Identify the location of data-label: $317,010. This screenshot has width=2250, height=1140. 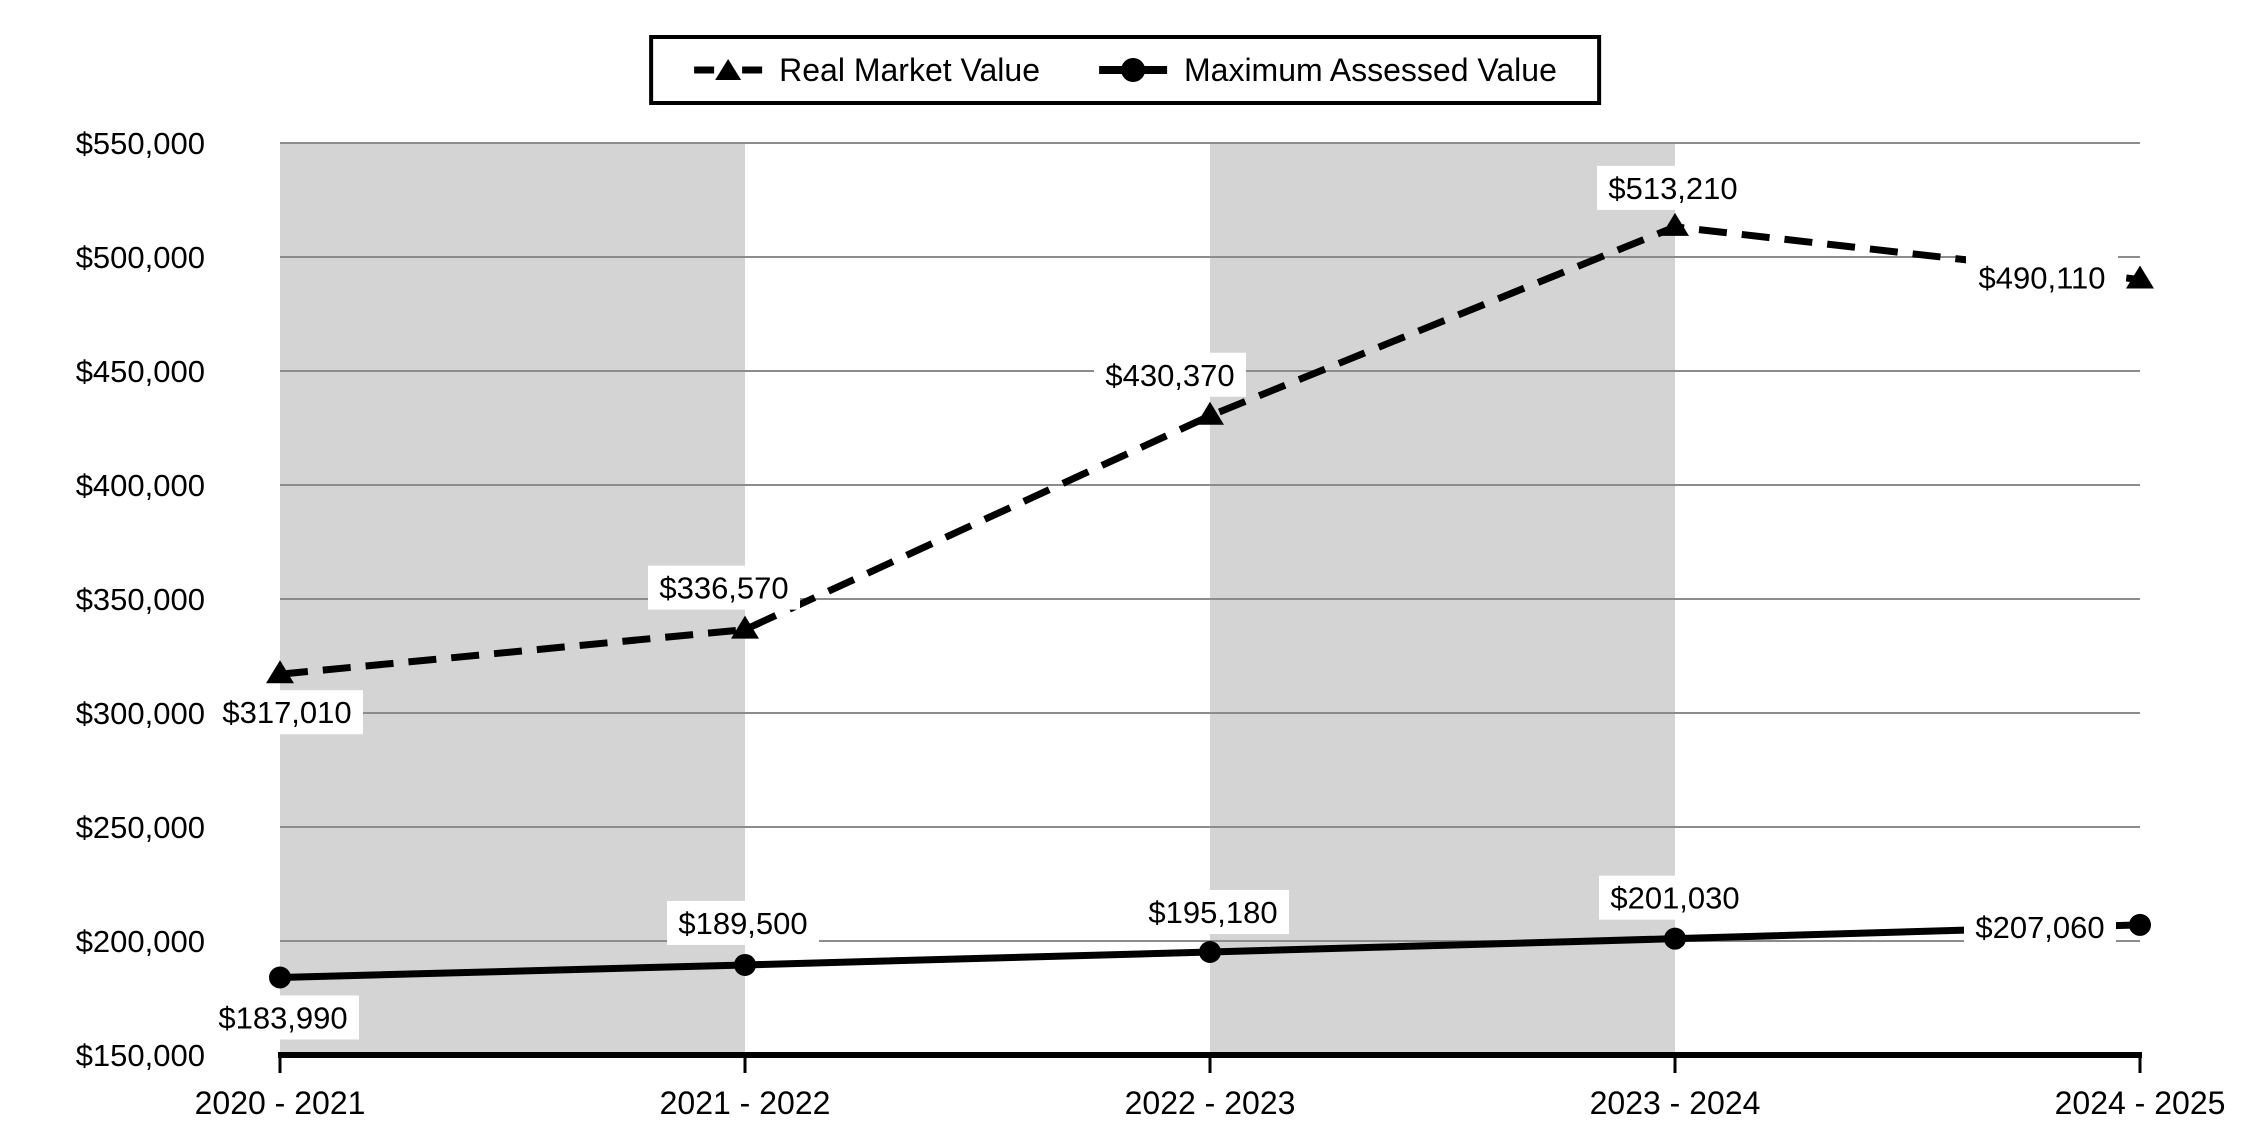
(286, 712).